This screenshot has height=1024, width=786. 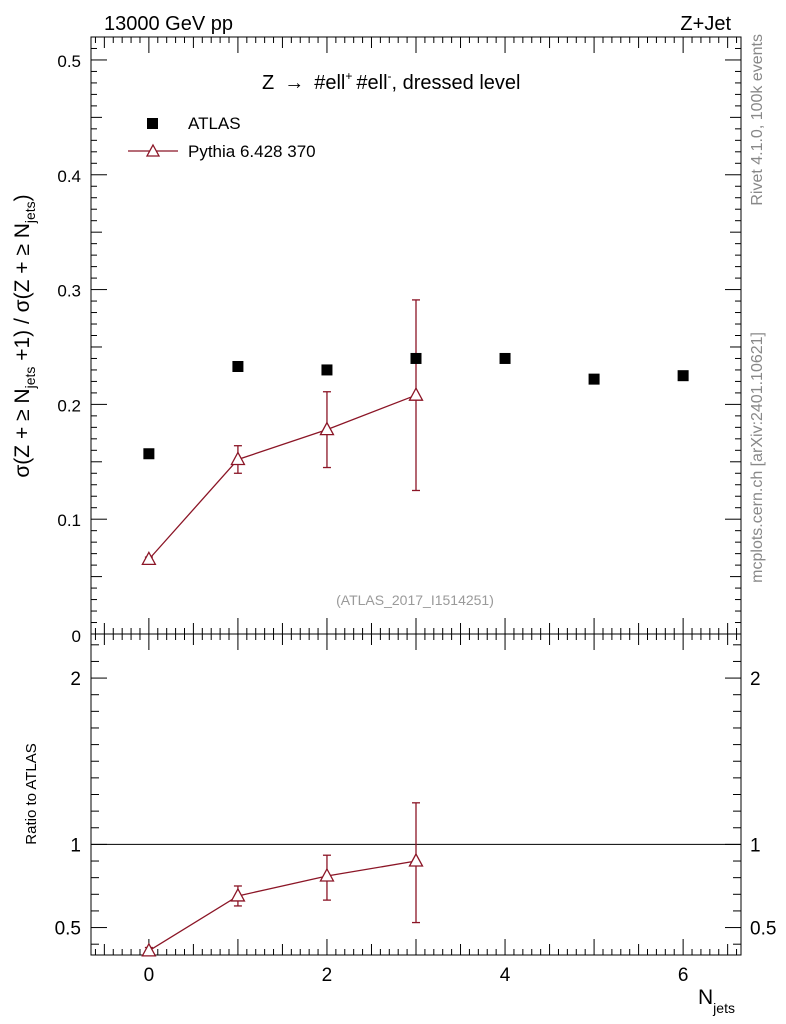 What do you see at coordinates (76, 636) in the screenshot?
I see `main-y-zero-label: 0` at bounding box center [76, 636].